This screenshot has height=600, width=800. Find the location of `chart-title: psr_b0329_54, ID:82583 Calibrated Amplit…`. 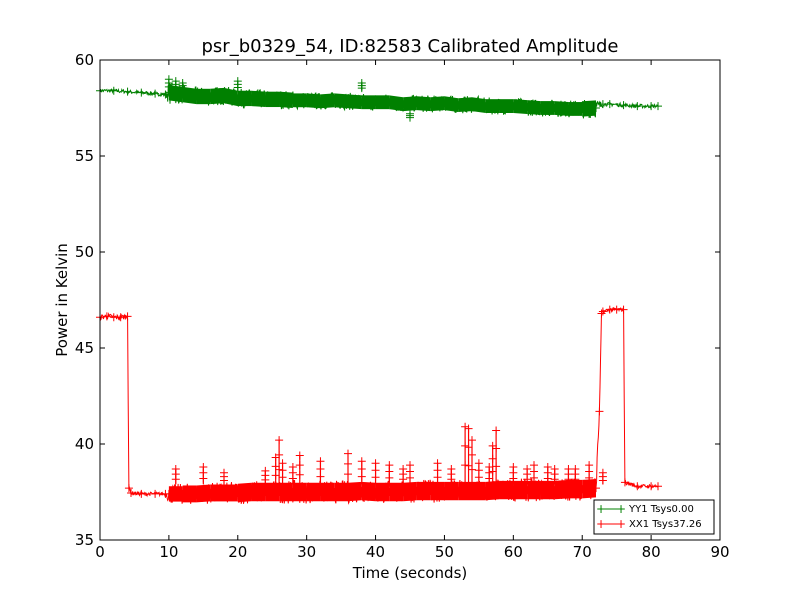

chart-title: psr_b0329_54, ID:82583 Calibrated Amplit… is located at coordinates (410, 46).